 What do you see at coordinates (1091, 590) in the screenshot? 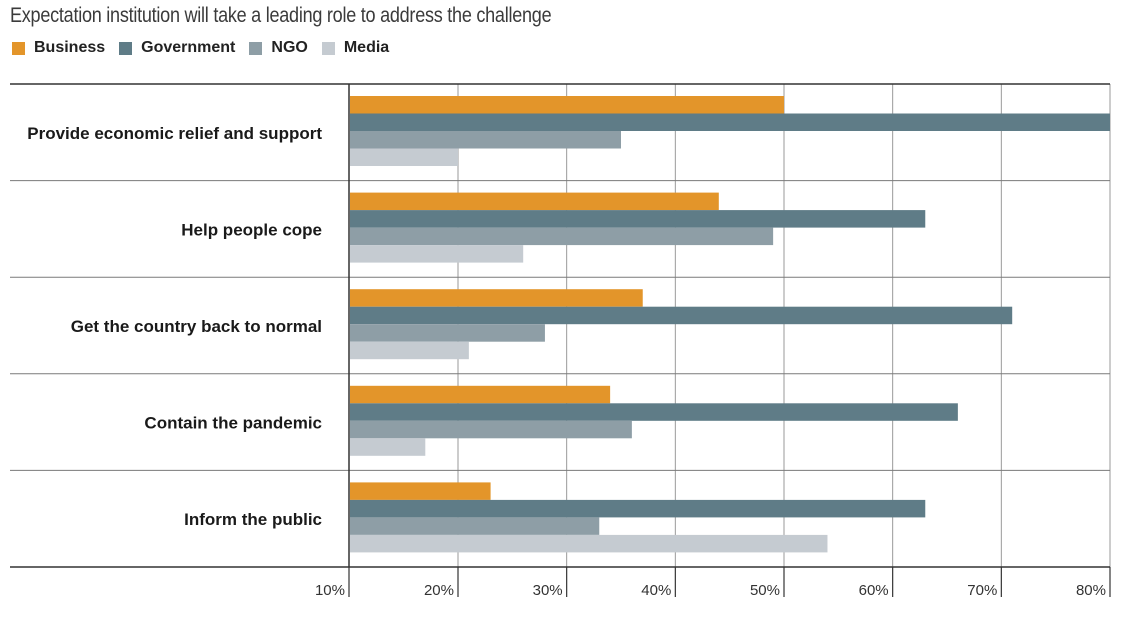
I see `x-tick-label-7: 80%` at bounding box center [1091, 590].